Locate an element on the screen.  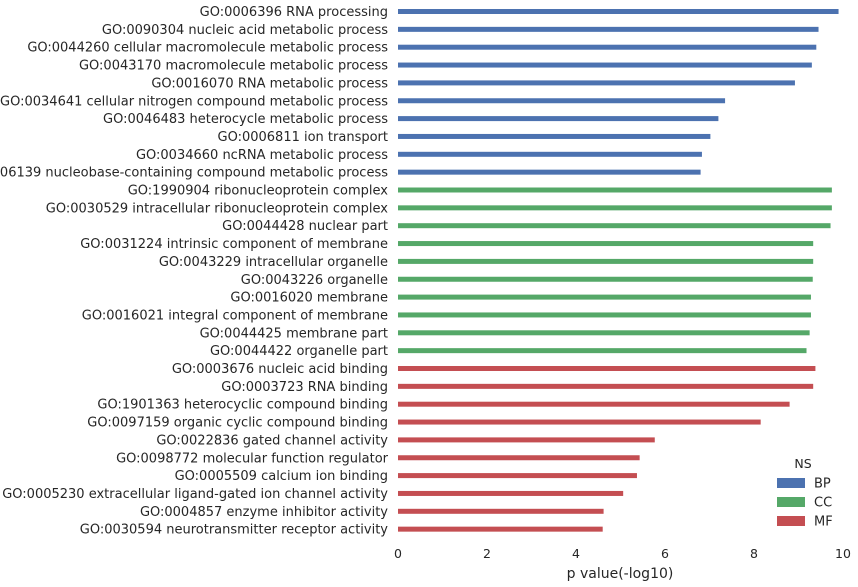
category-label: GO:0006811 ion transport is located at coordinates (303, 137).